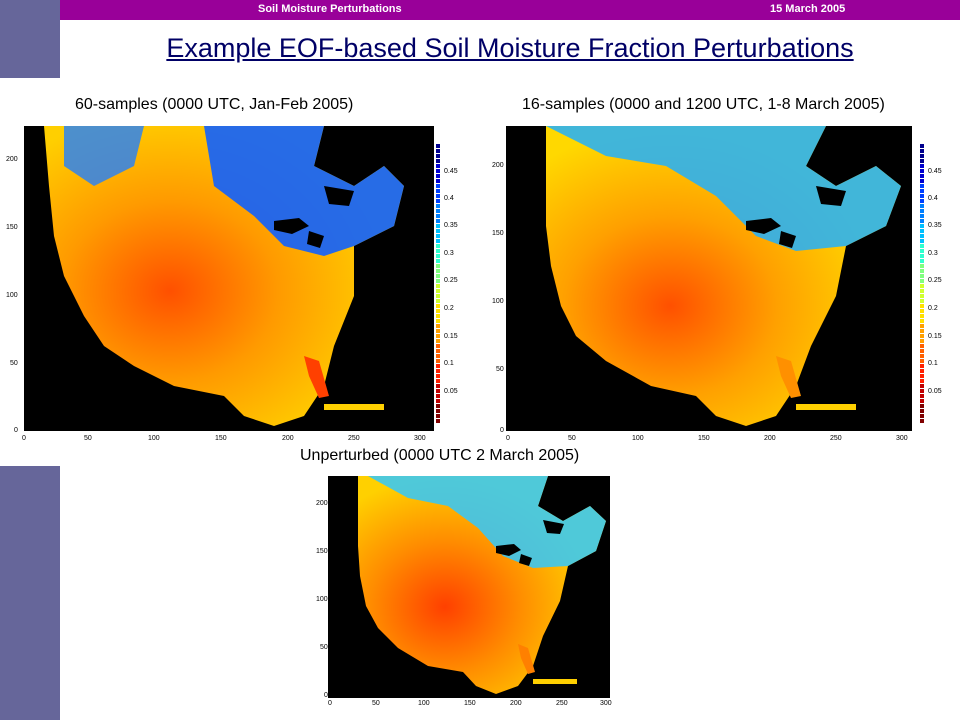 The width and height of the screenshot is (960, 720). I want to click on colorbar-label: 0.1, so click(449, 363).